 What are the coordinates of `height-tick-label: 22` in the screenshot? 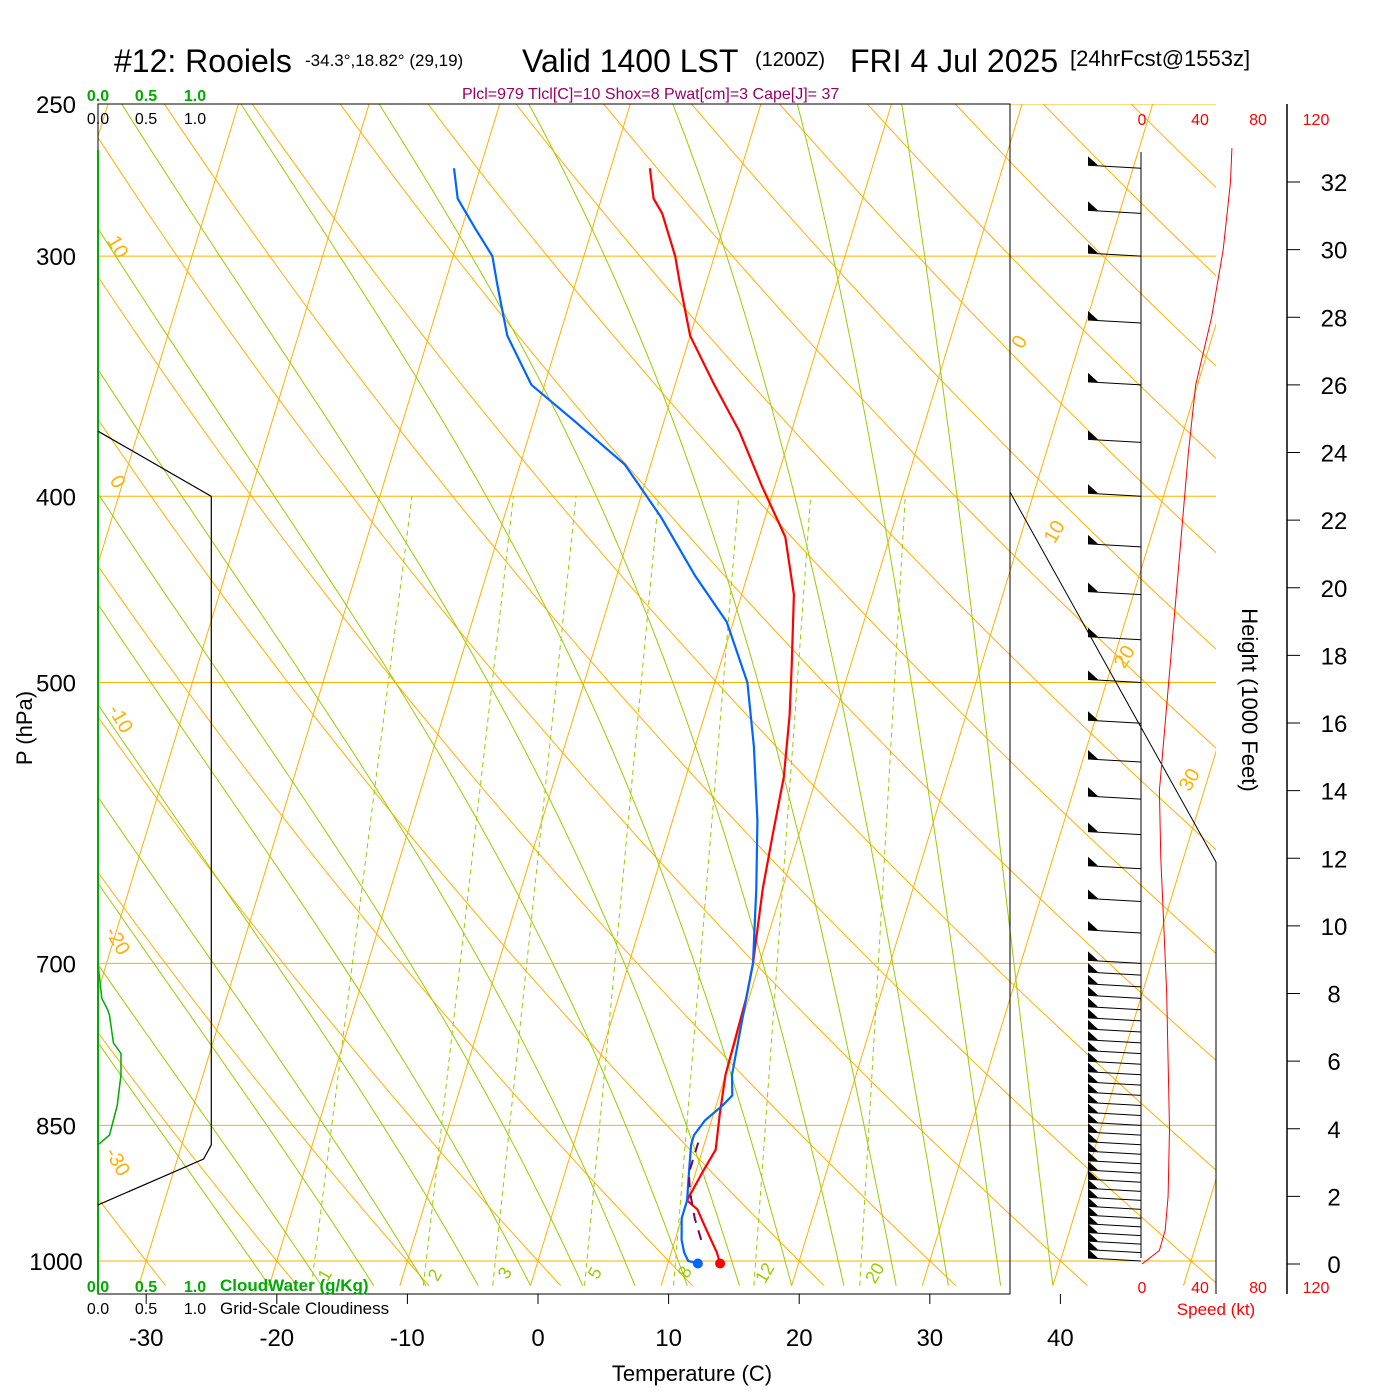 It's located at (1334, 521).